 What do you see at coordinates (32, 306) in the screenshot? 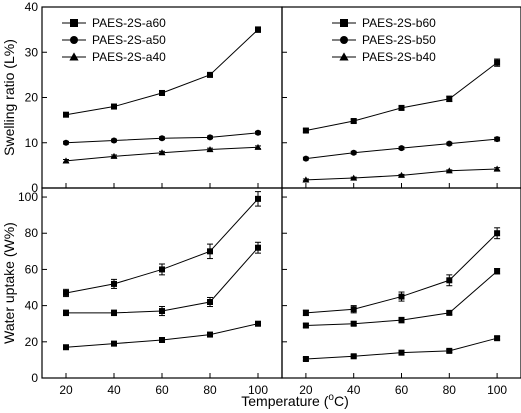
I see `y-tick-label: 40` at bounding box center [32, 306].